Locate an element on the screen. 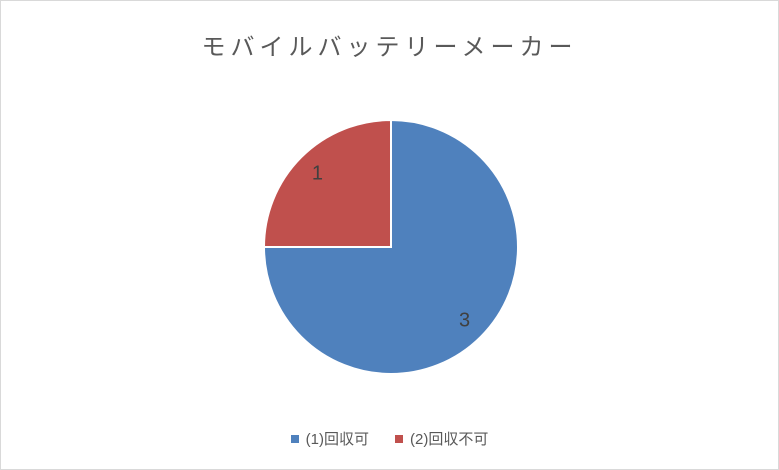 Image resolution: width=779 pixels, height=470 pixels. legend: (1)回収可 (2)回収不可 is located at coordinates (389, 438).